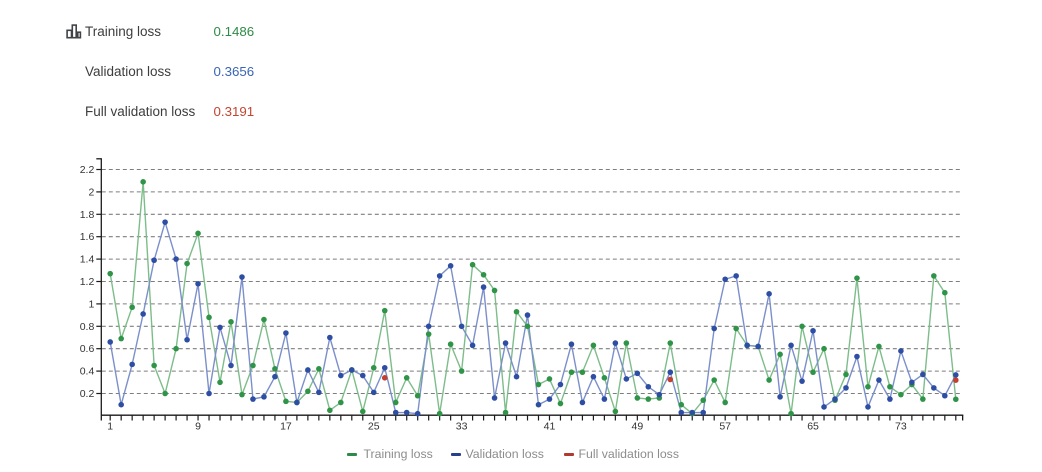  I want to click on svg-text: 25, so click(374, 427).